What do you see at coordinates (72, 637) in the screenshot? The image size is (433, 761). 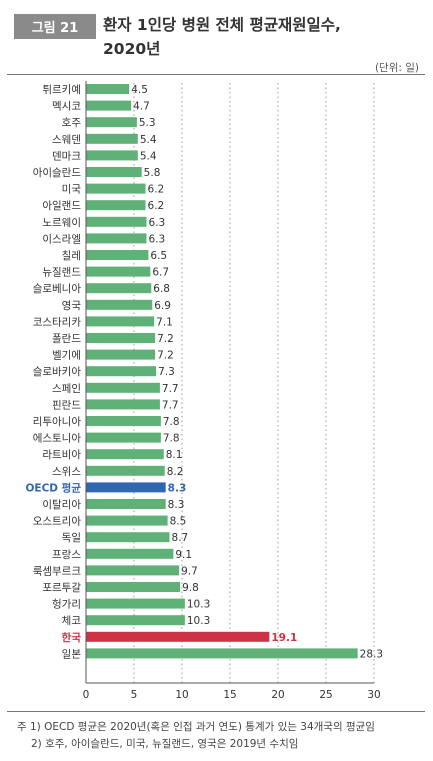 I see `category-label-33: 한국` at bounding box center [72, 637].